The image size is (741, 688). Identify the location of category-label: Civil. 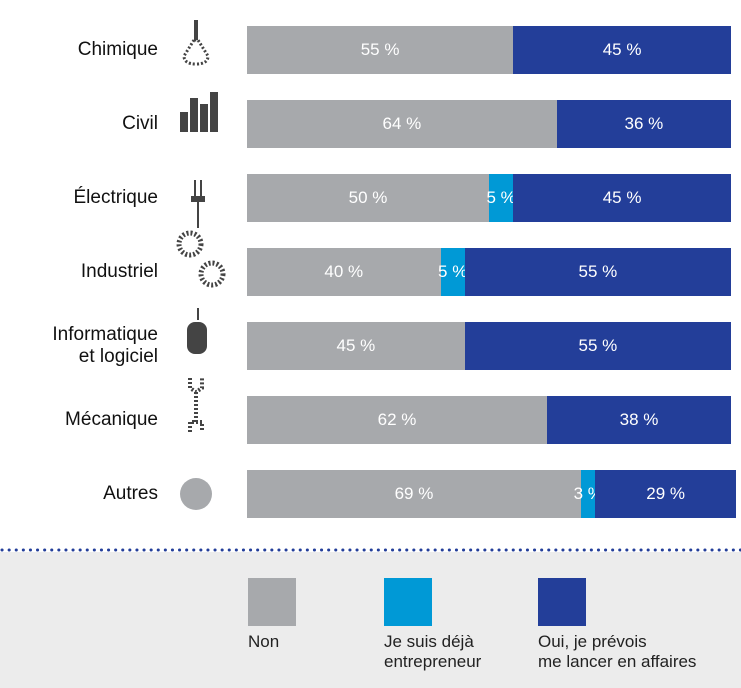
(140, 123).